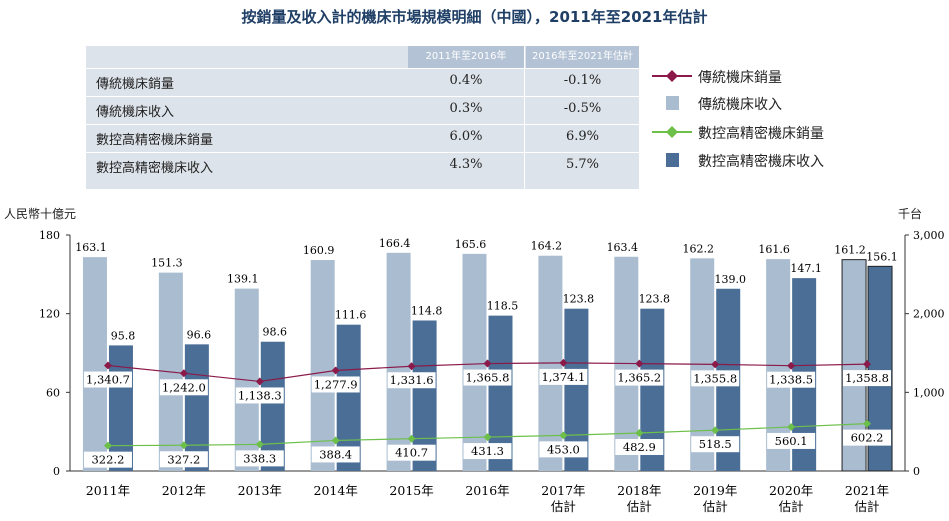 This screenshot has height=521, width=949. Describe the element at coordinates (488, 378) in the screenshot. I see `traditional-volume-data-label: 1,365.8` at that location.